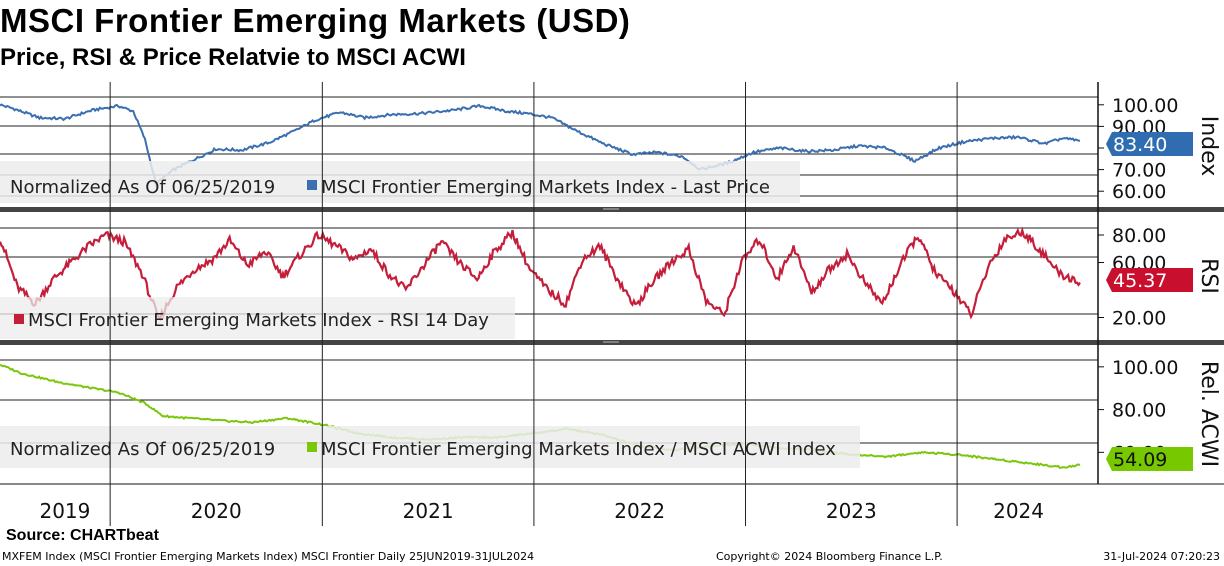 This screenshot has height=566, width=1224. I want to click on rsi-last-badge: 45.37, so click(1149, 280).